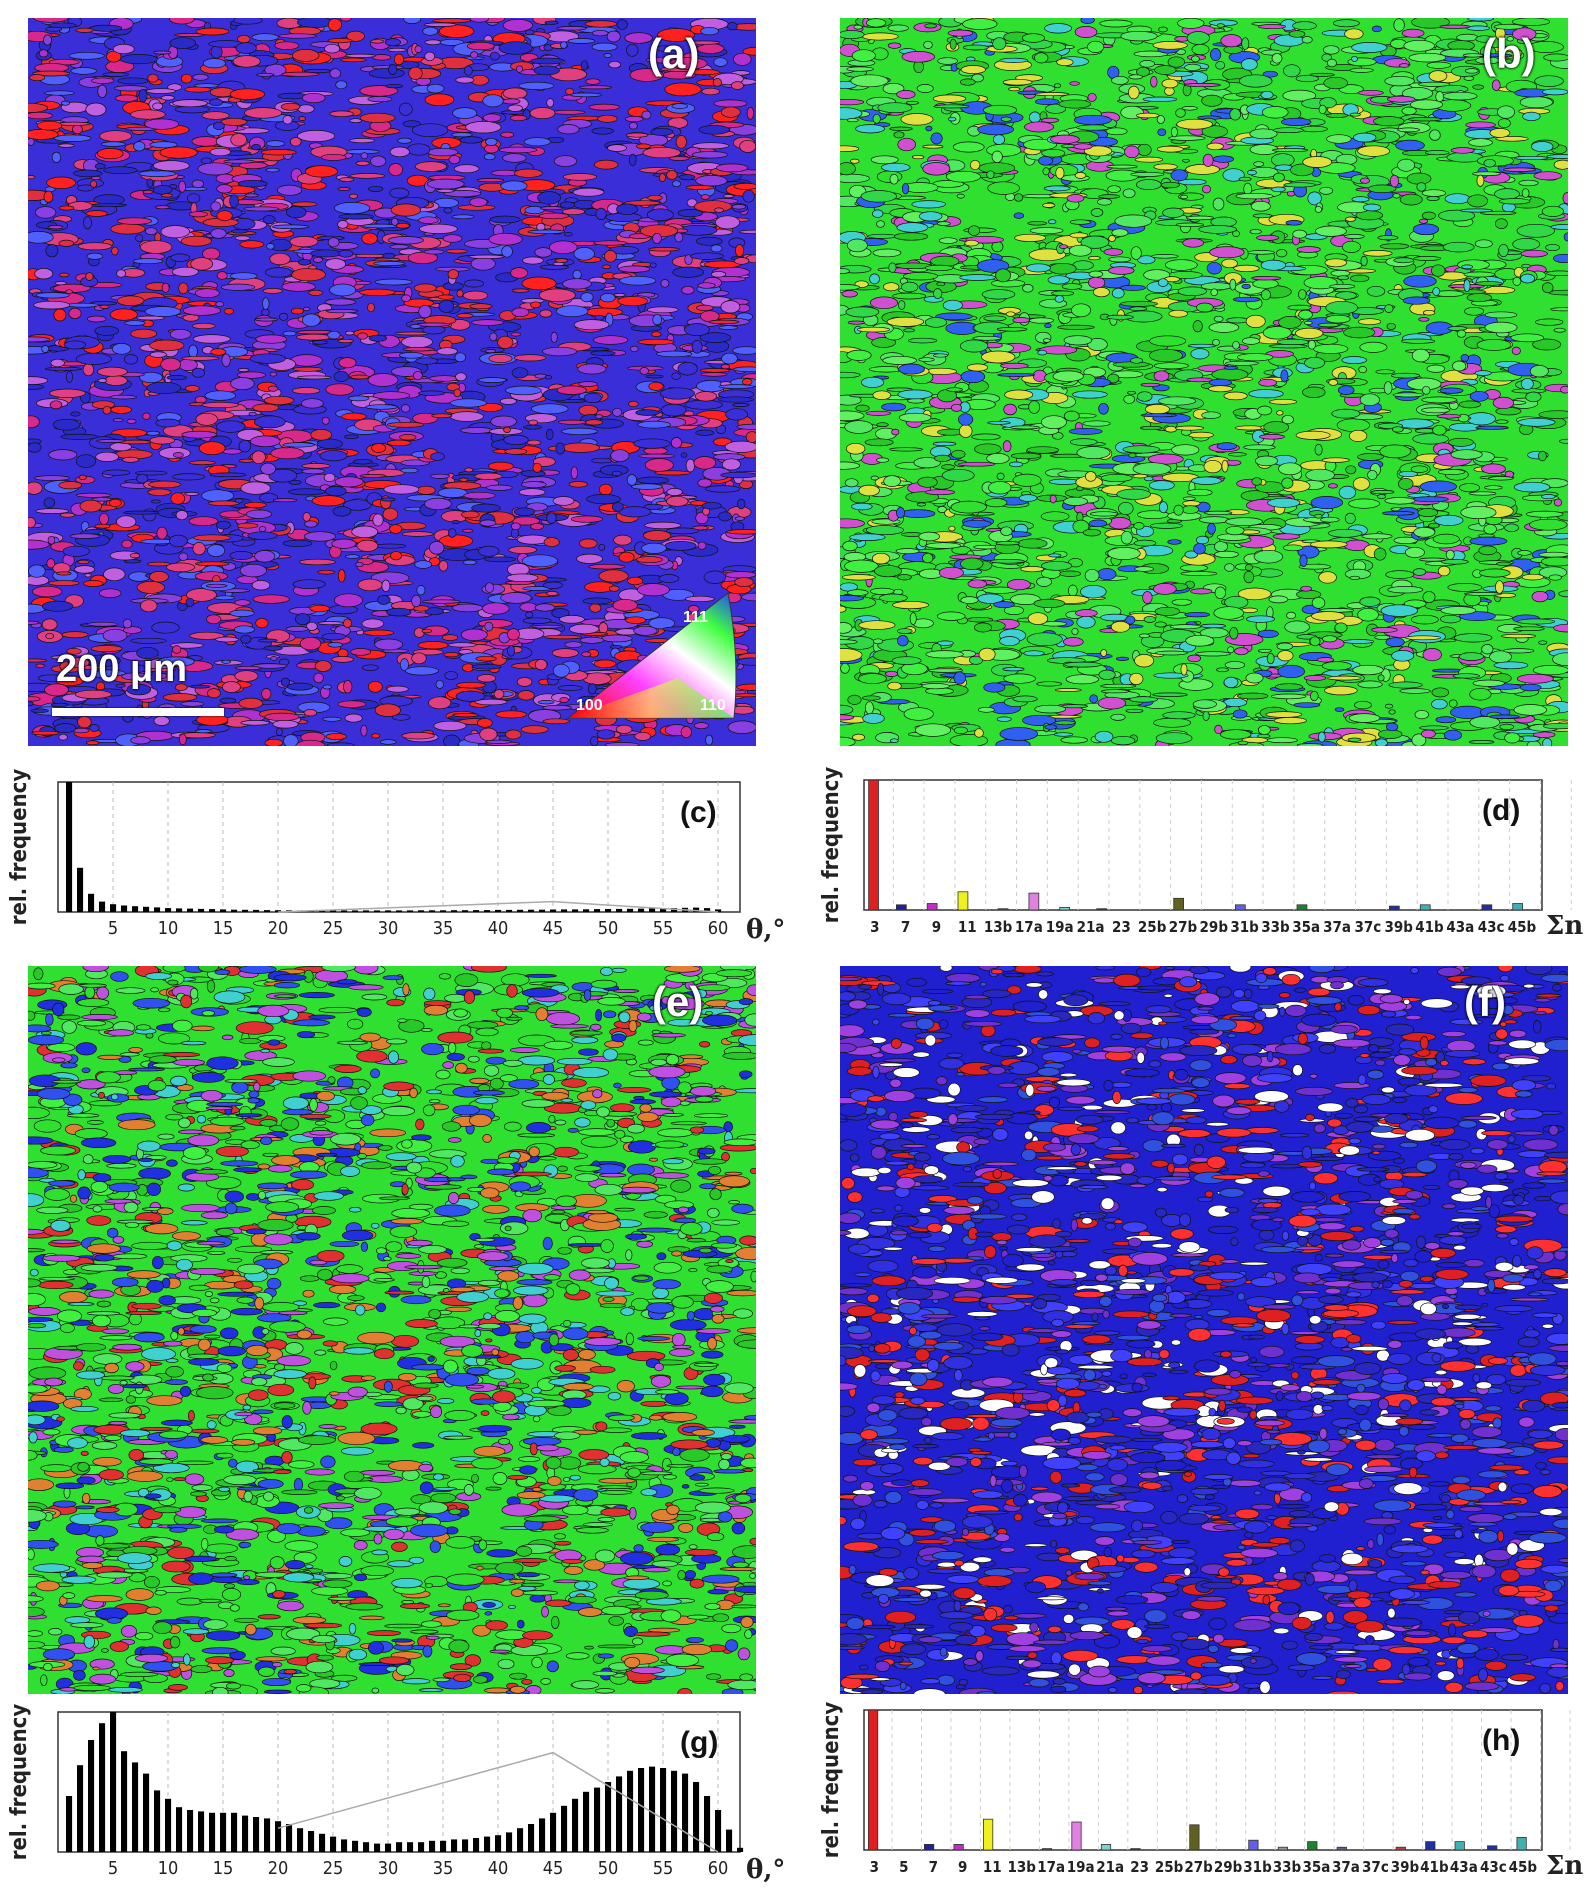 The image size is (1596, 1902). Describe the element at coordinates (1287, 1867) in the screenshot. I see `sigma-tick-label: 33b` at that location.